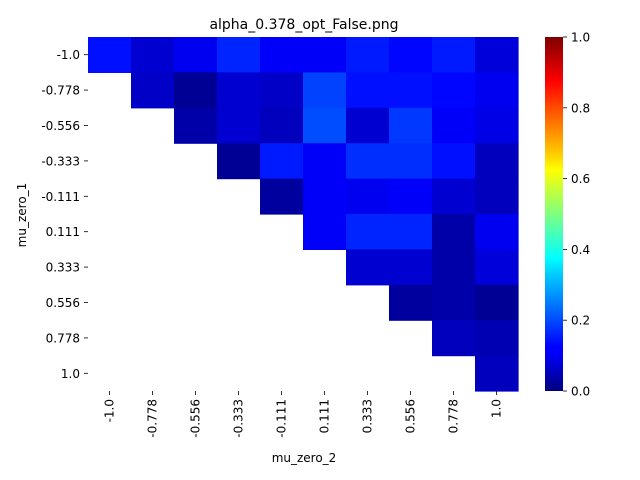 Image resolution: width=640 pixels, height=480 pixels. What do you see at coordinates (554, 214) in the screenshot?
I see `colorbar` at bounding box center [554, 214].